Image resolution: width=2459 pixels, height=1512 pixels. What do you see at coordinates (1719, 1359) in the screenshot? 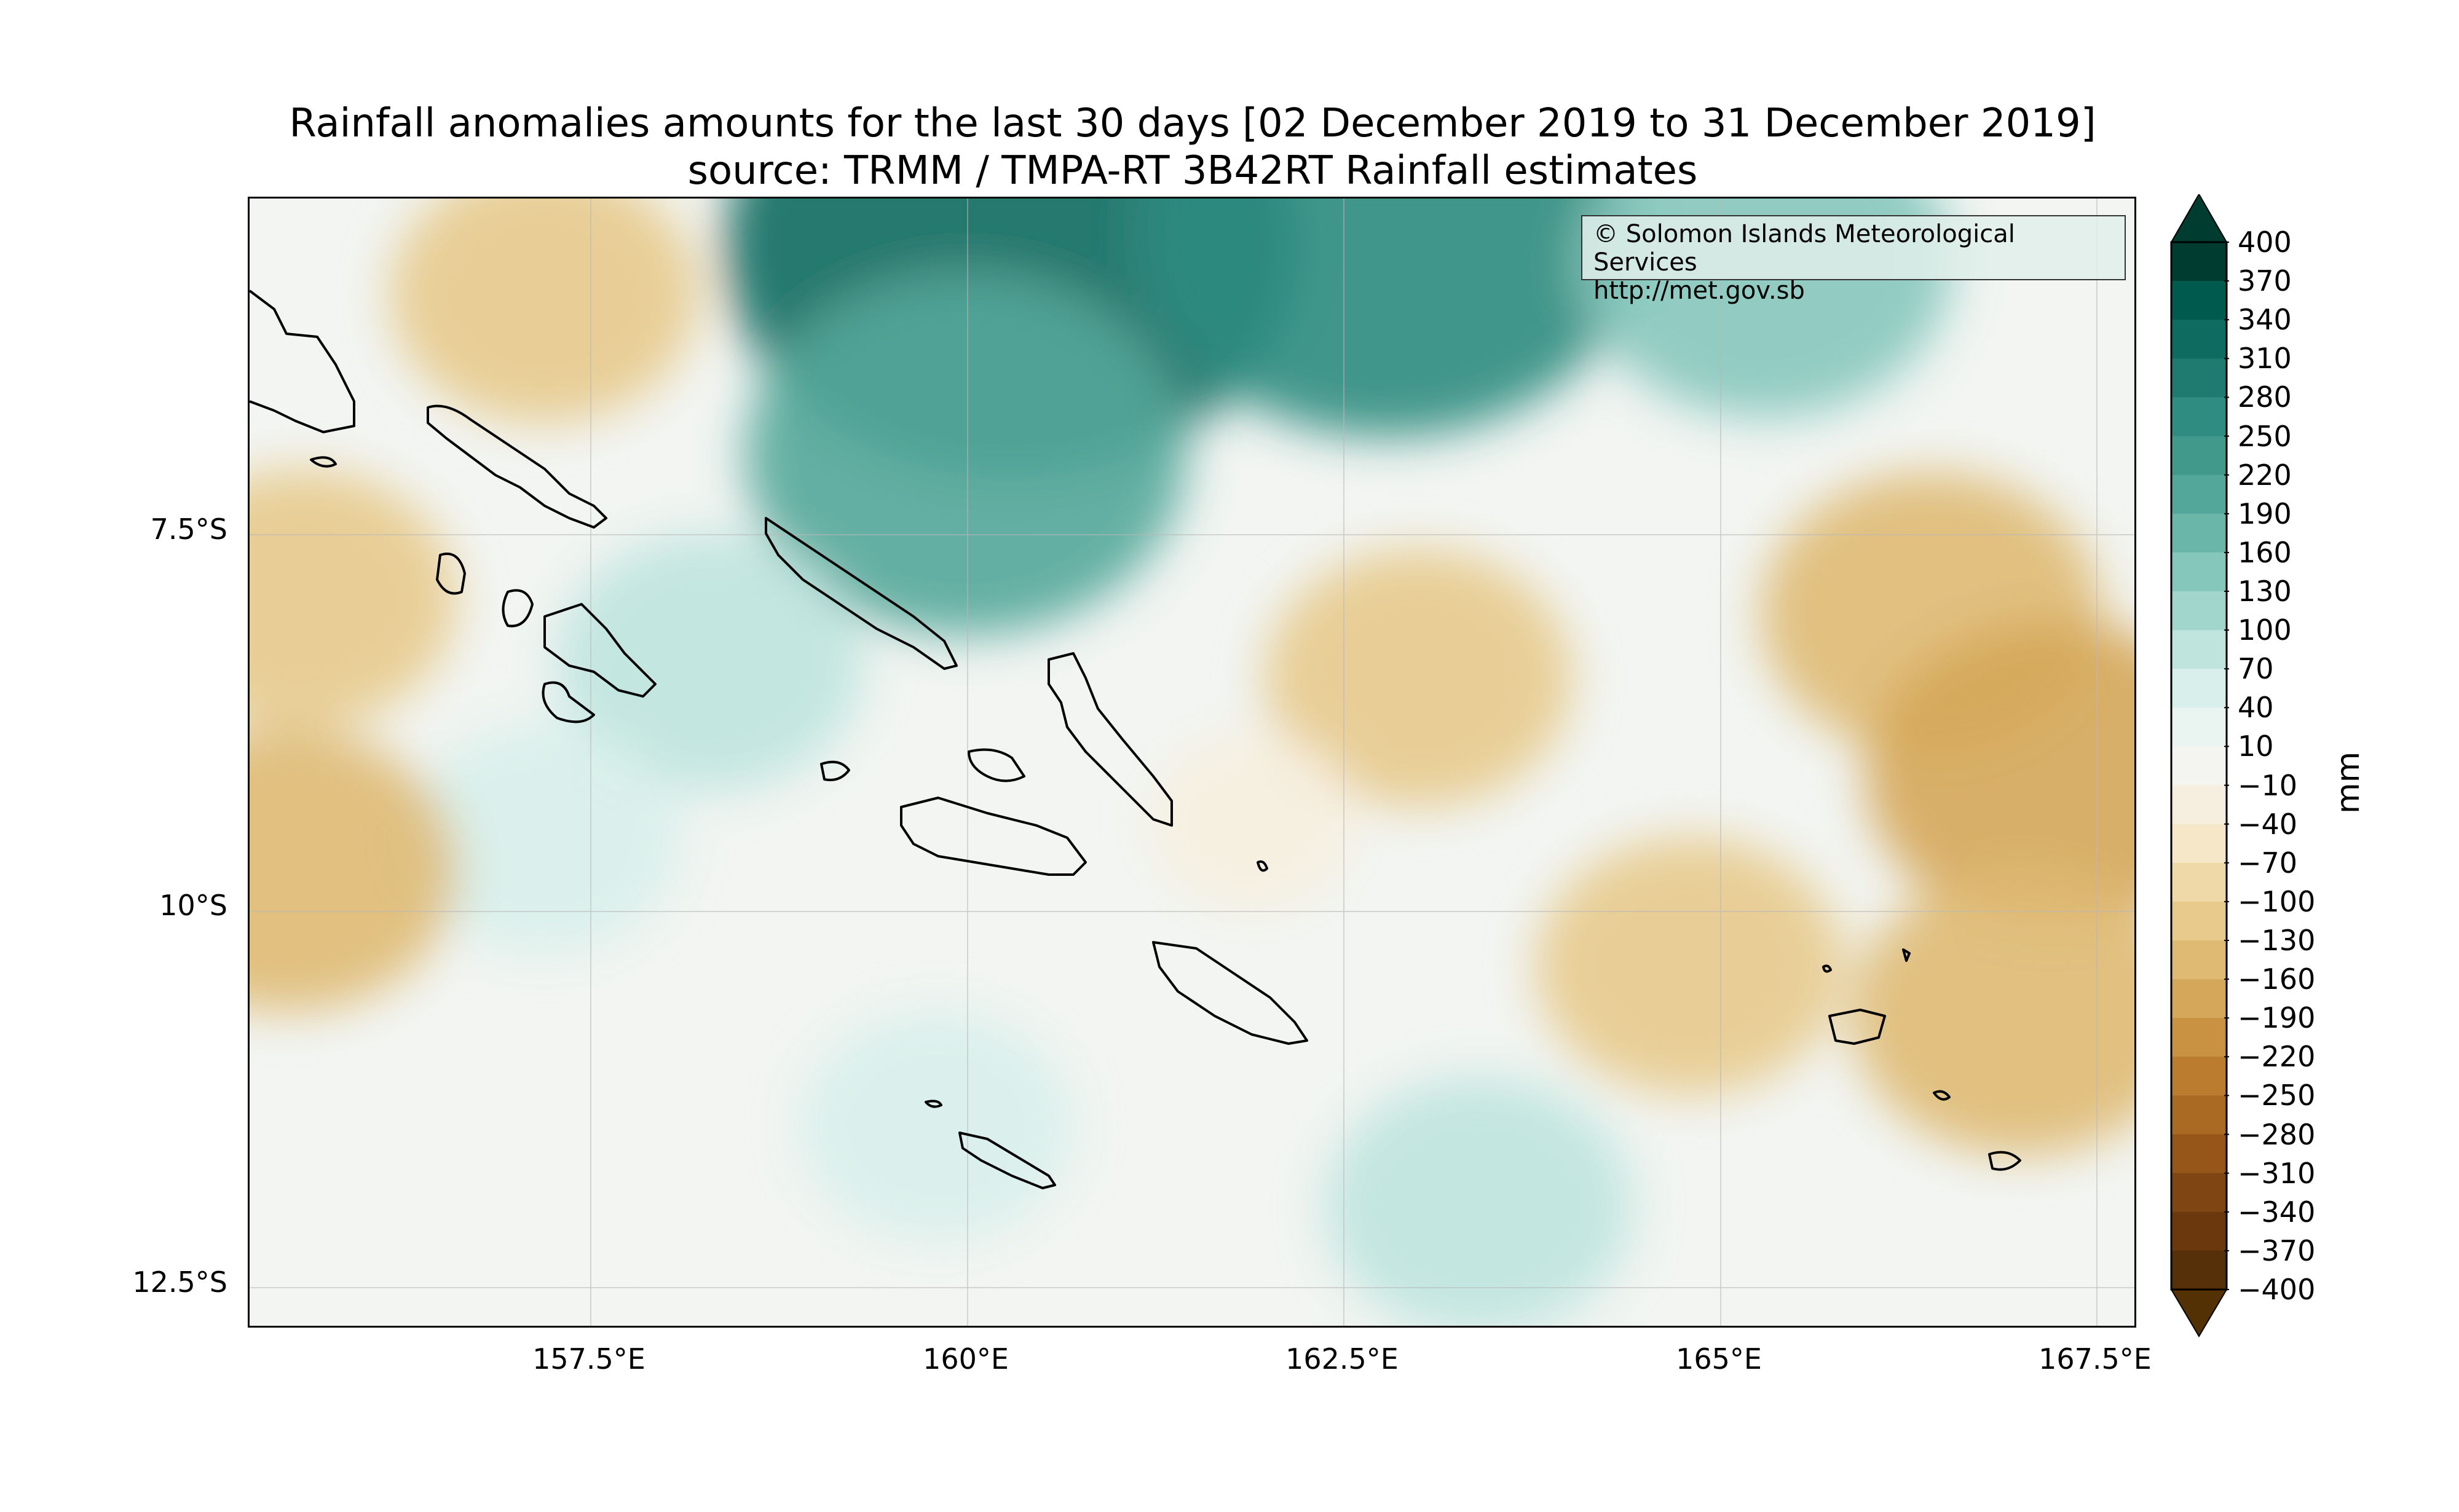
I see `lon-label: 165°E` at bounding box center [1719, 1359].